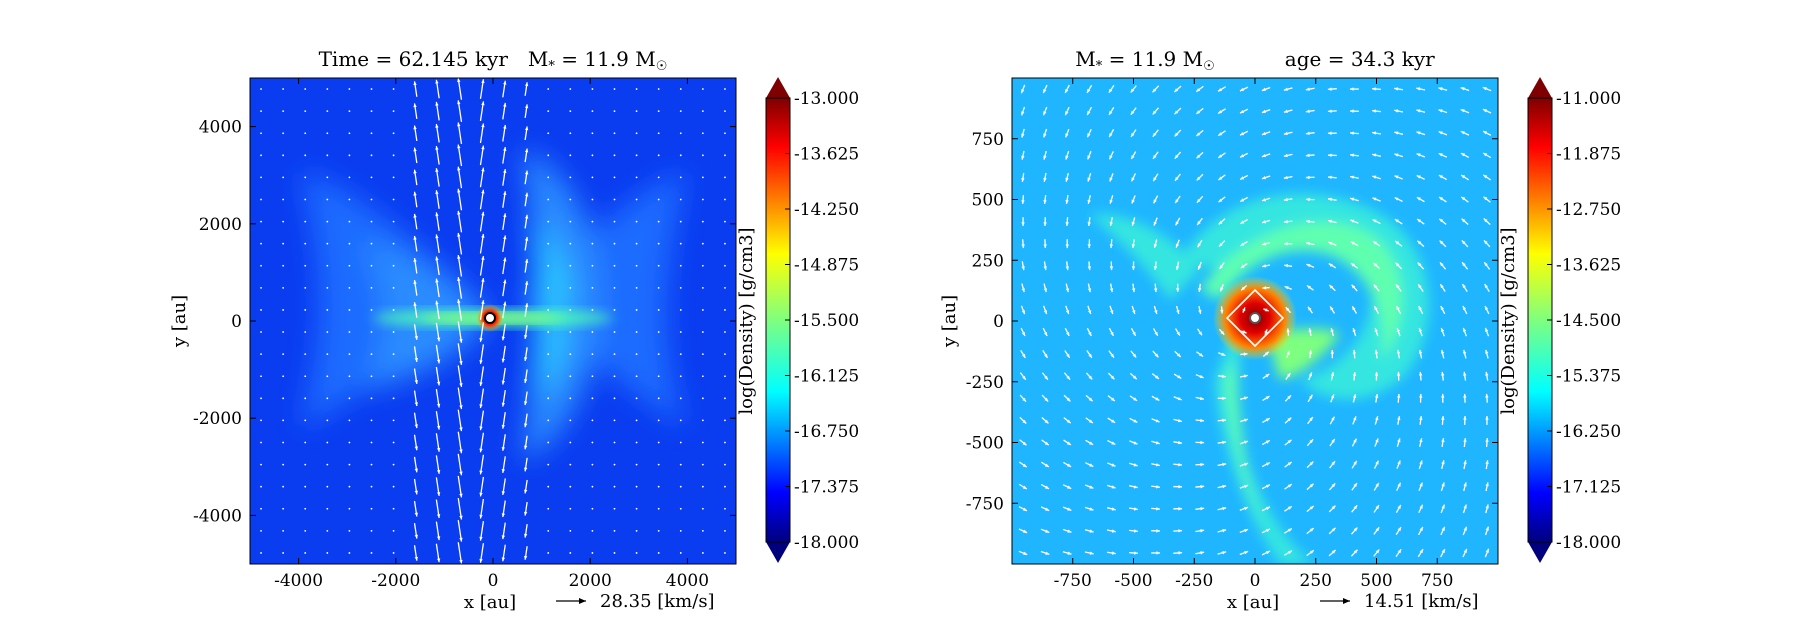 The width and height of the screenshot is (1800, 630). What do you see at coordinates (826, 266) in the screenshot?
I see `colorbar-tick-label: -14.875` at bounding box center [826, 266].